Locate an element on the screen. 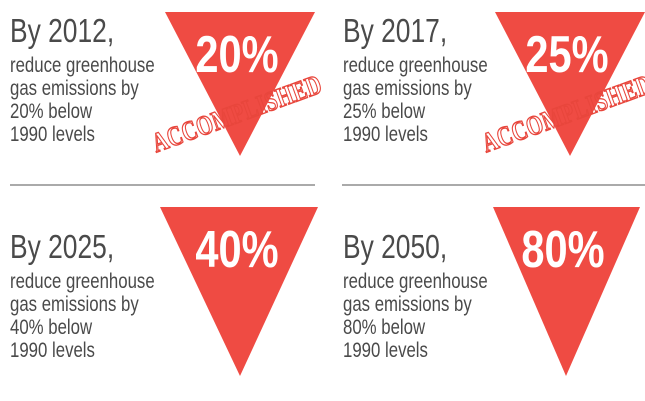 This screenshot has width=645, height=401. description-line: 80% below is located at coordinates (384, 327).